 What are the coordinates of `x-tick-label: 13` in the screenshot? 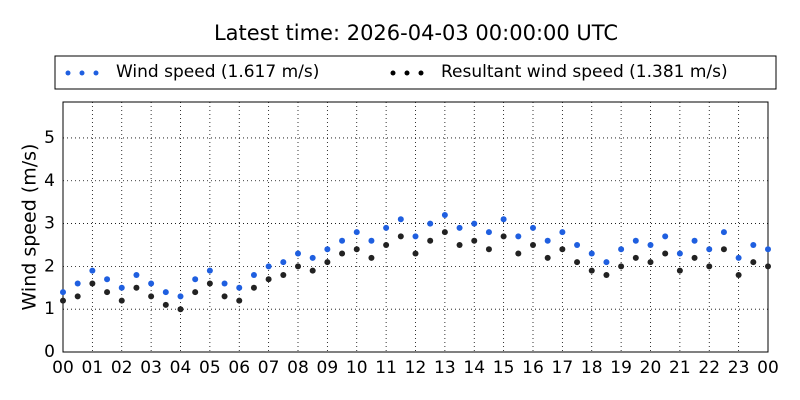 It's located at (445, 368).